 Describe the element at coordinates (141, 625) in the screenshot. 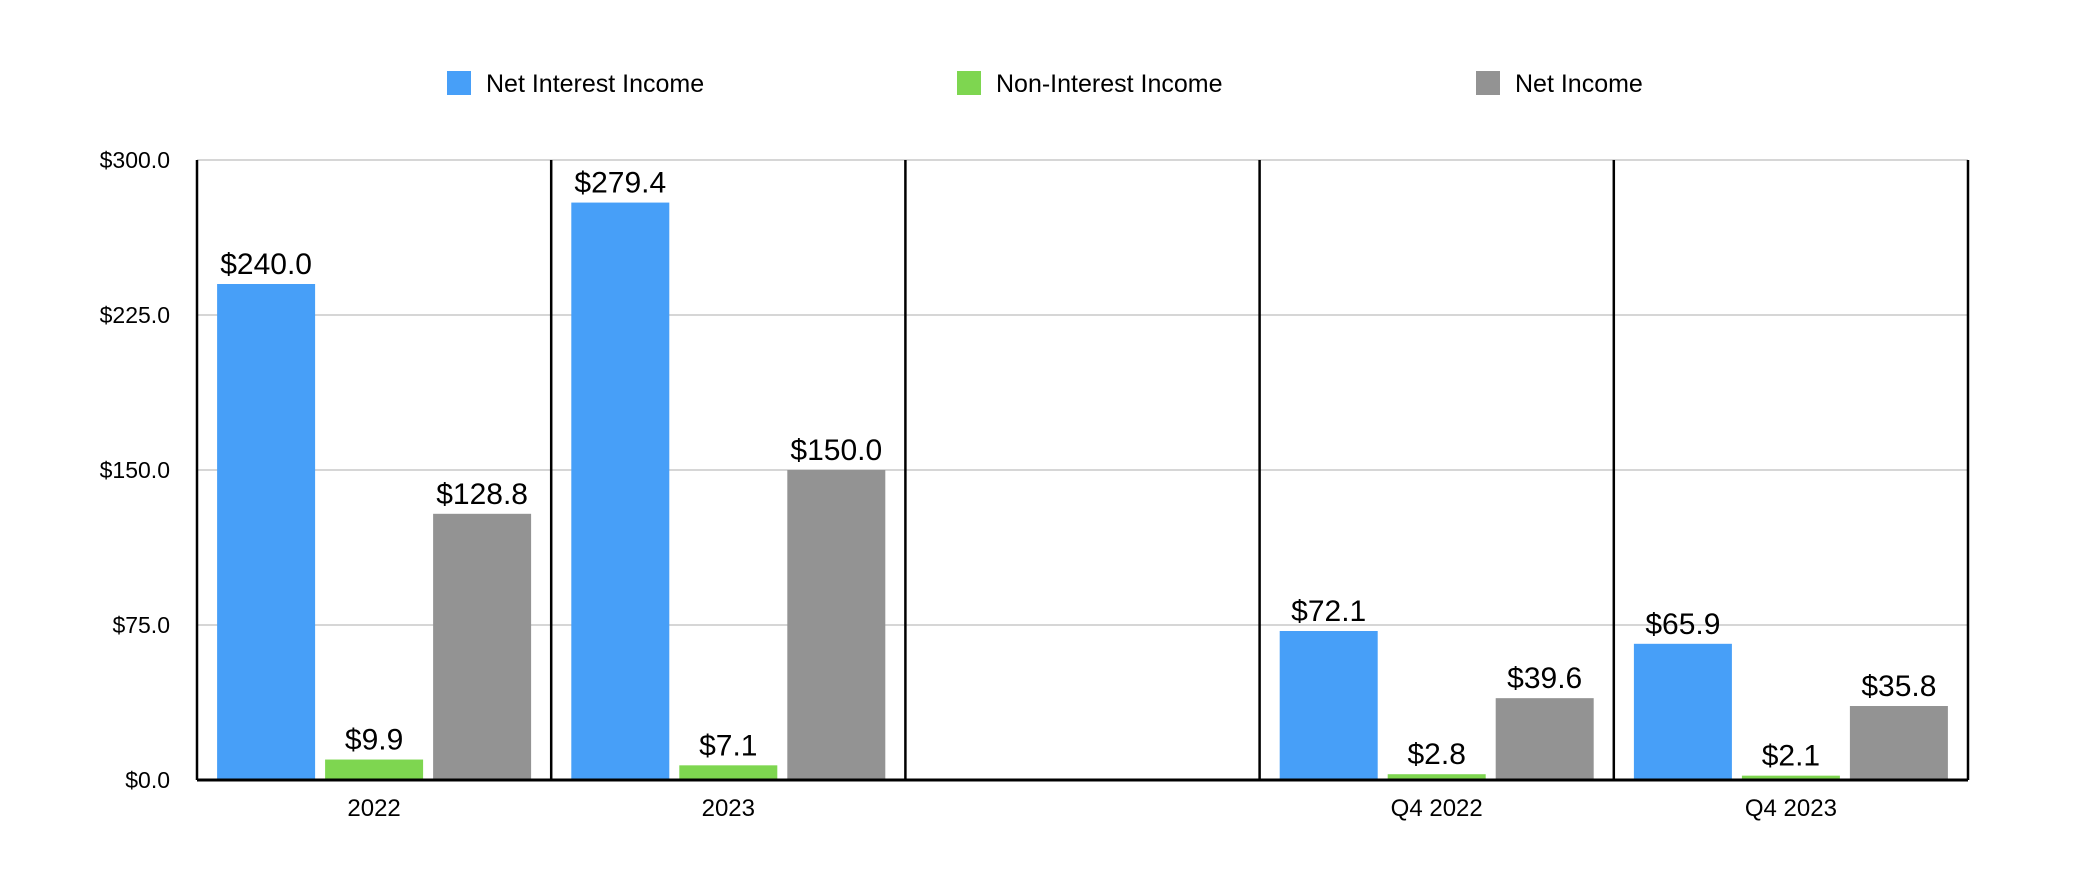

I see `y-tick-label: $75.0` at that location.